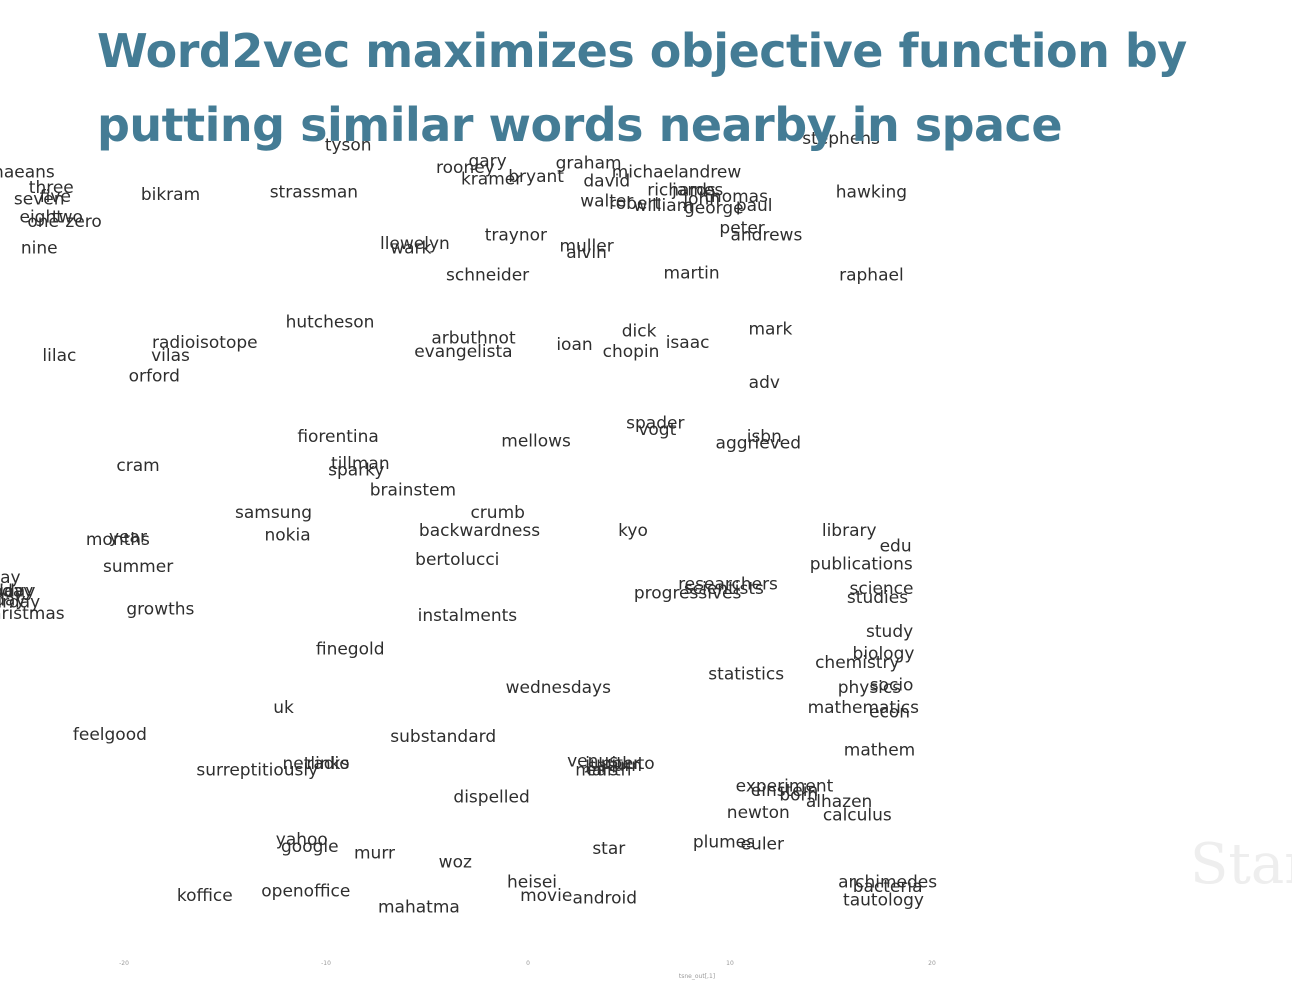 The image size is (1292, 988). I want to click on word-point: movie, so click(546, 896).